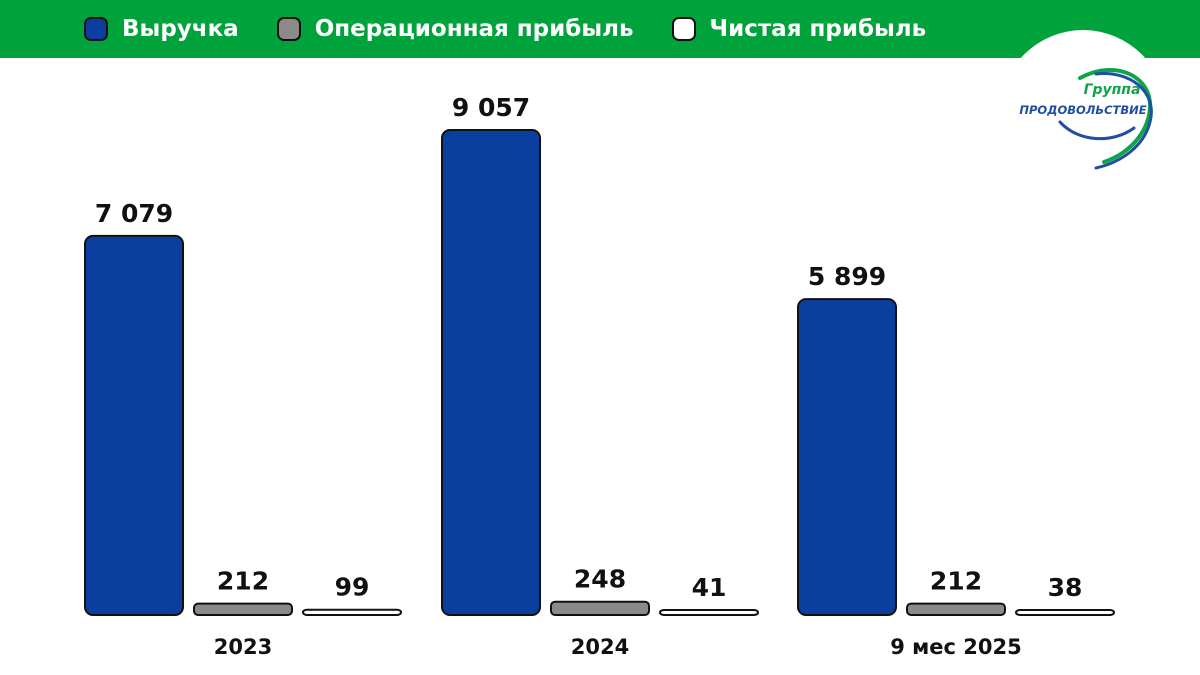 The height and width of the screenshot is (675, 1200). Describe the element at coordinates (600, 647) in the screenshot. I see `category-label-2: 2024` at that location.